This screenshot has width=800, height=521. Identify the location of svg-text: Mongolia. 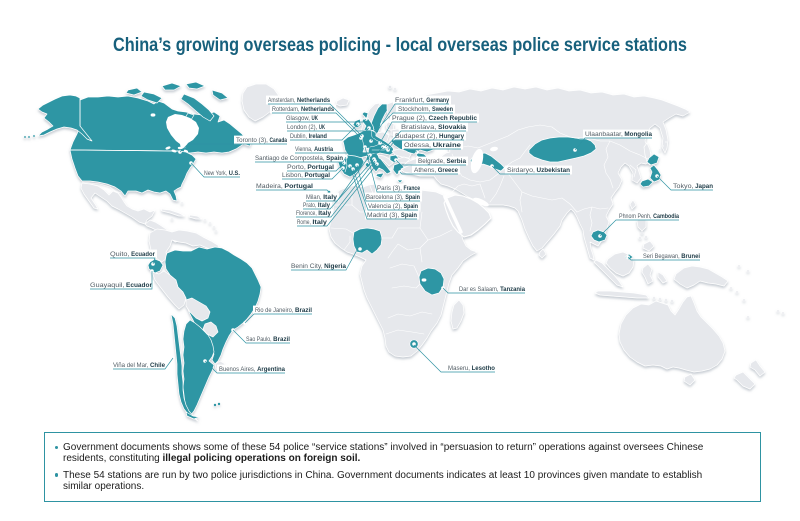
(638, 135).